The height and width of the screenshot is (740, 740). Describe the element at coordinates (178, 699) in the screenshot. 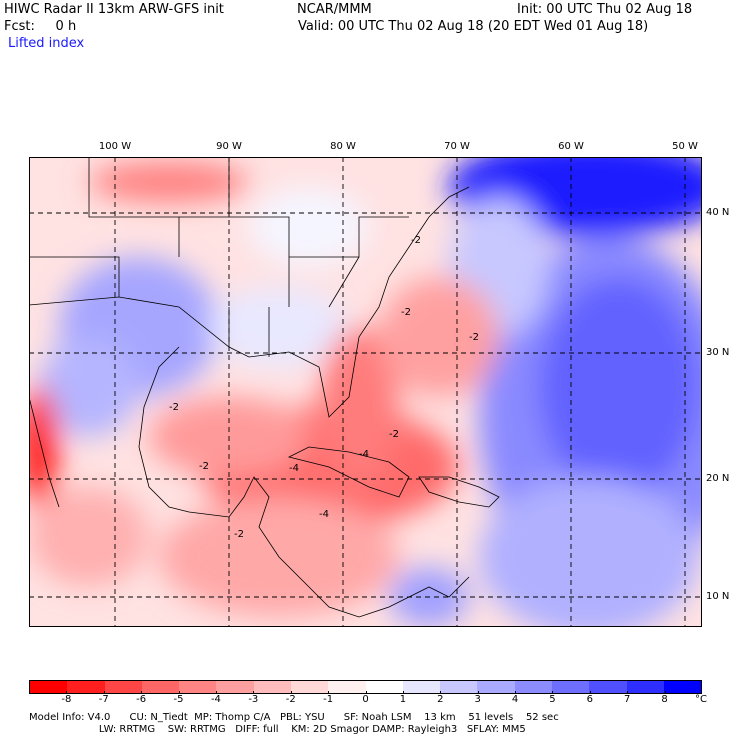

I see `colorbar-tick-label: -5` at that location.